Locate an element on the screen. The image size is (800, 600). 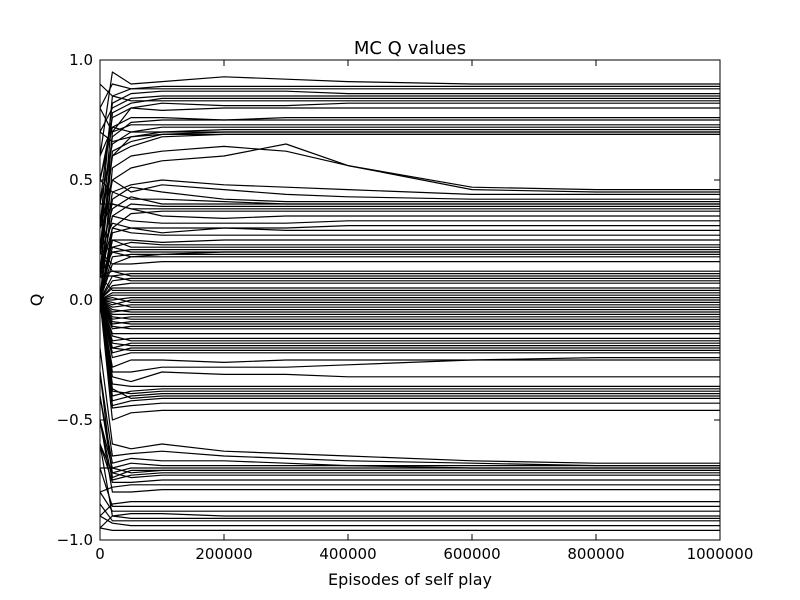
x-tick-label-2: 400000 is located at coordinates (347, 554).